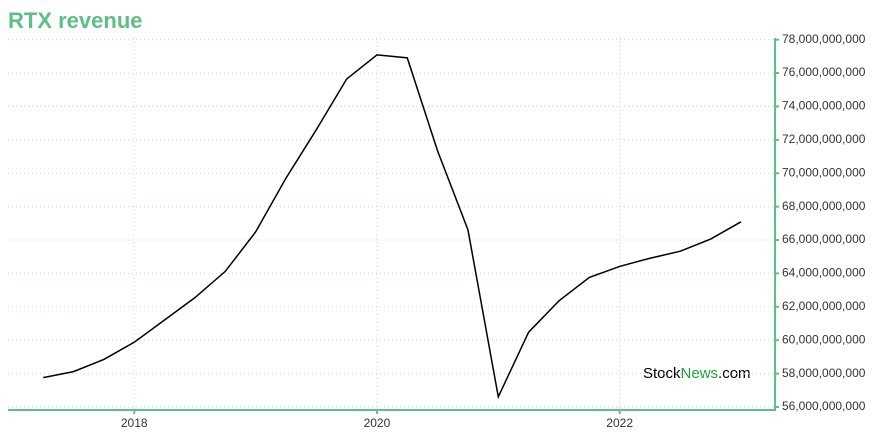  What do you see at coordinates (619, 423) in the screenshot?
I see `x-tick-label: 2022` at bounding box center [619, 423].